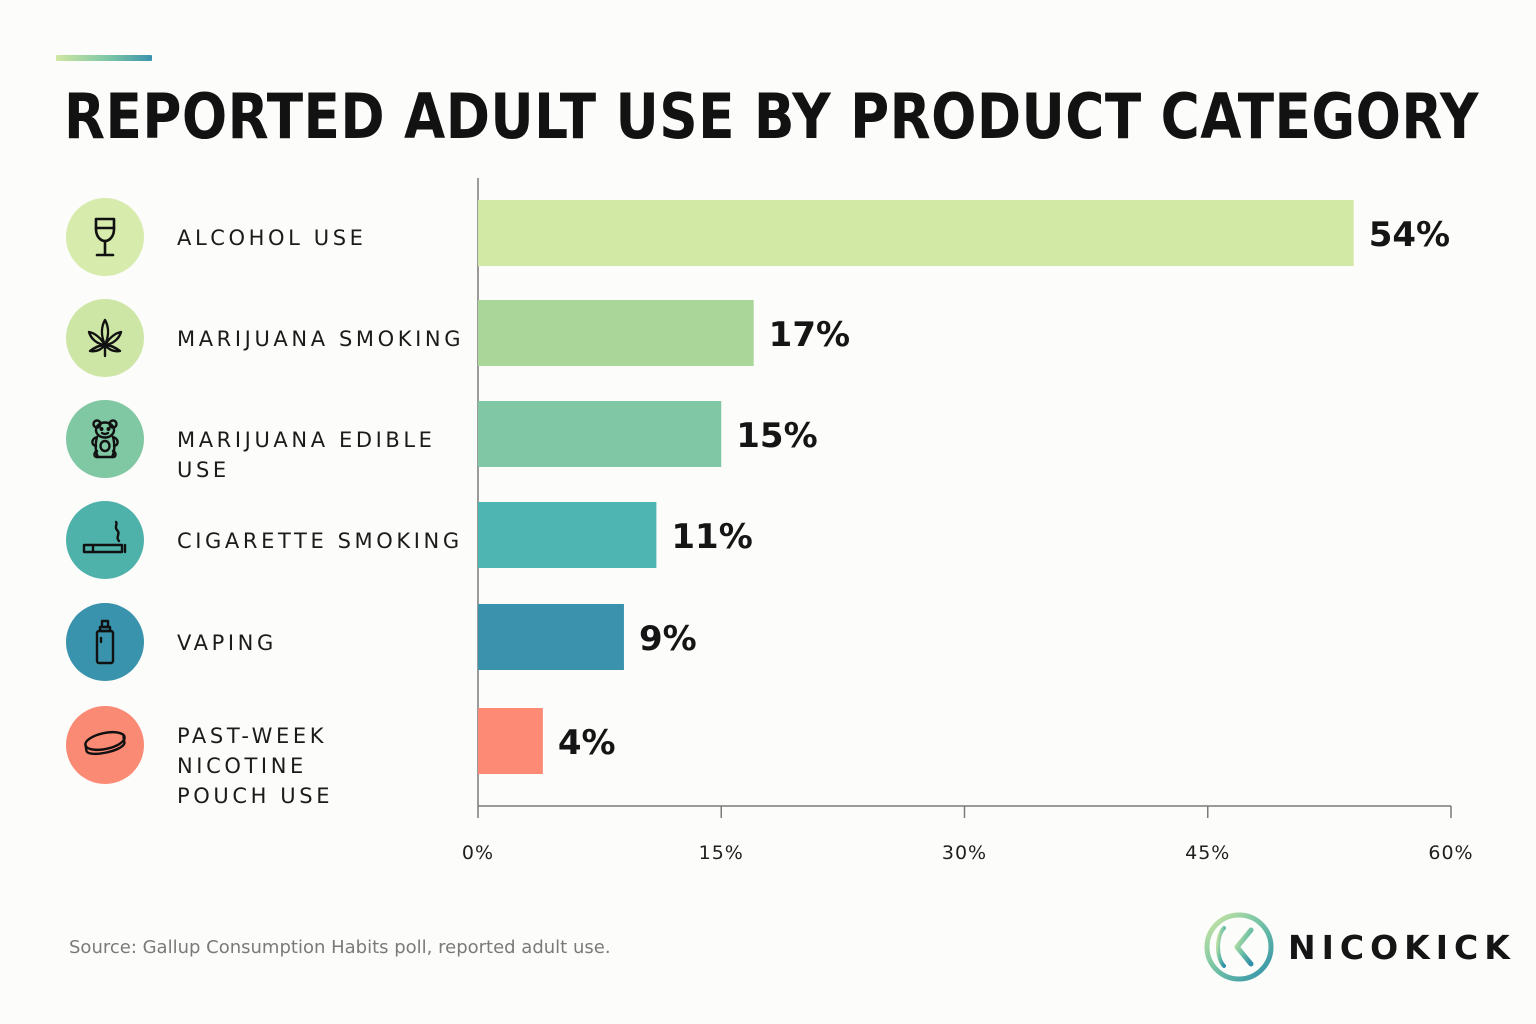 This screenshot has width=1536, height=1024. Describe the element at coordinates (105, 642) in the screenshot. I see `vape-icon` at that location.